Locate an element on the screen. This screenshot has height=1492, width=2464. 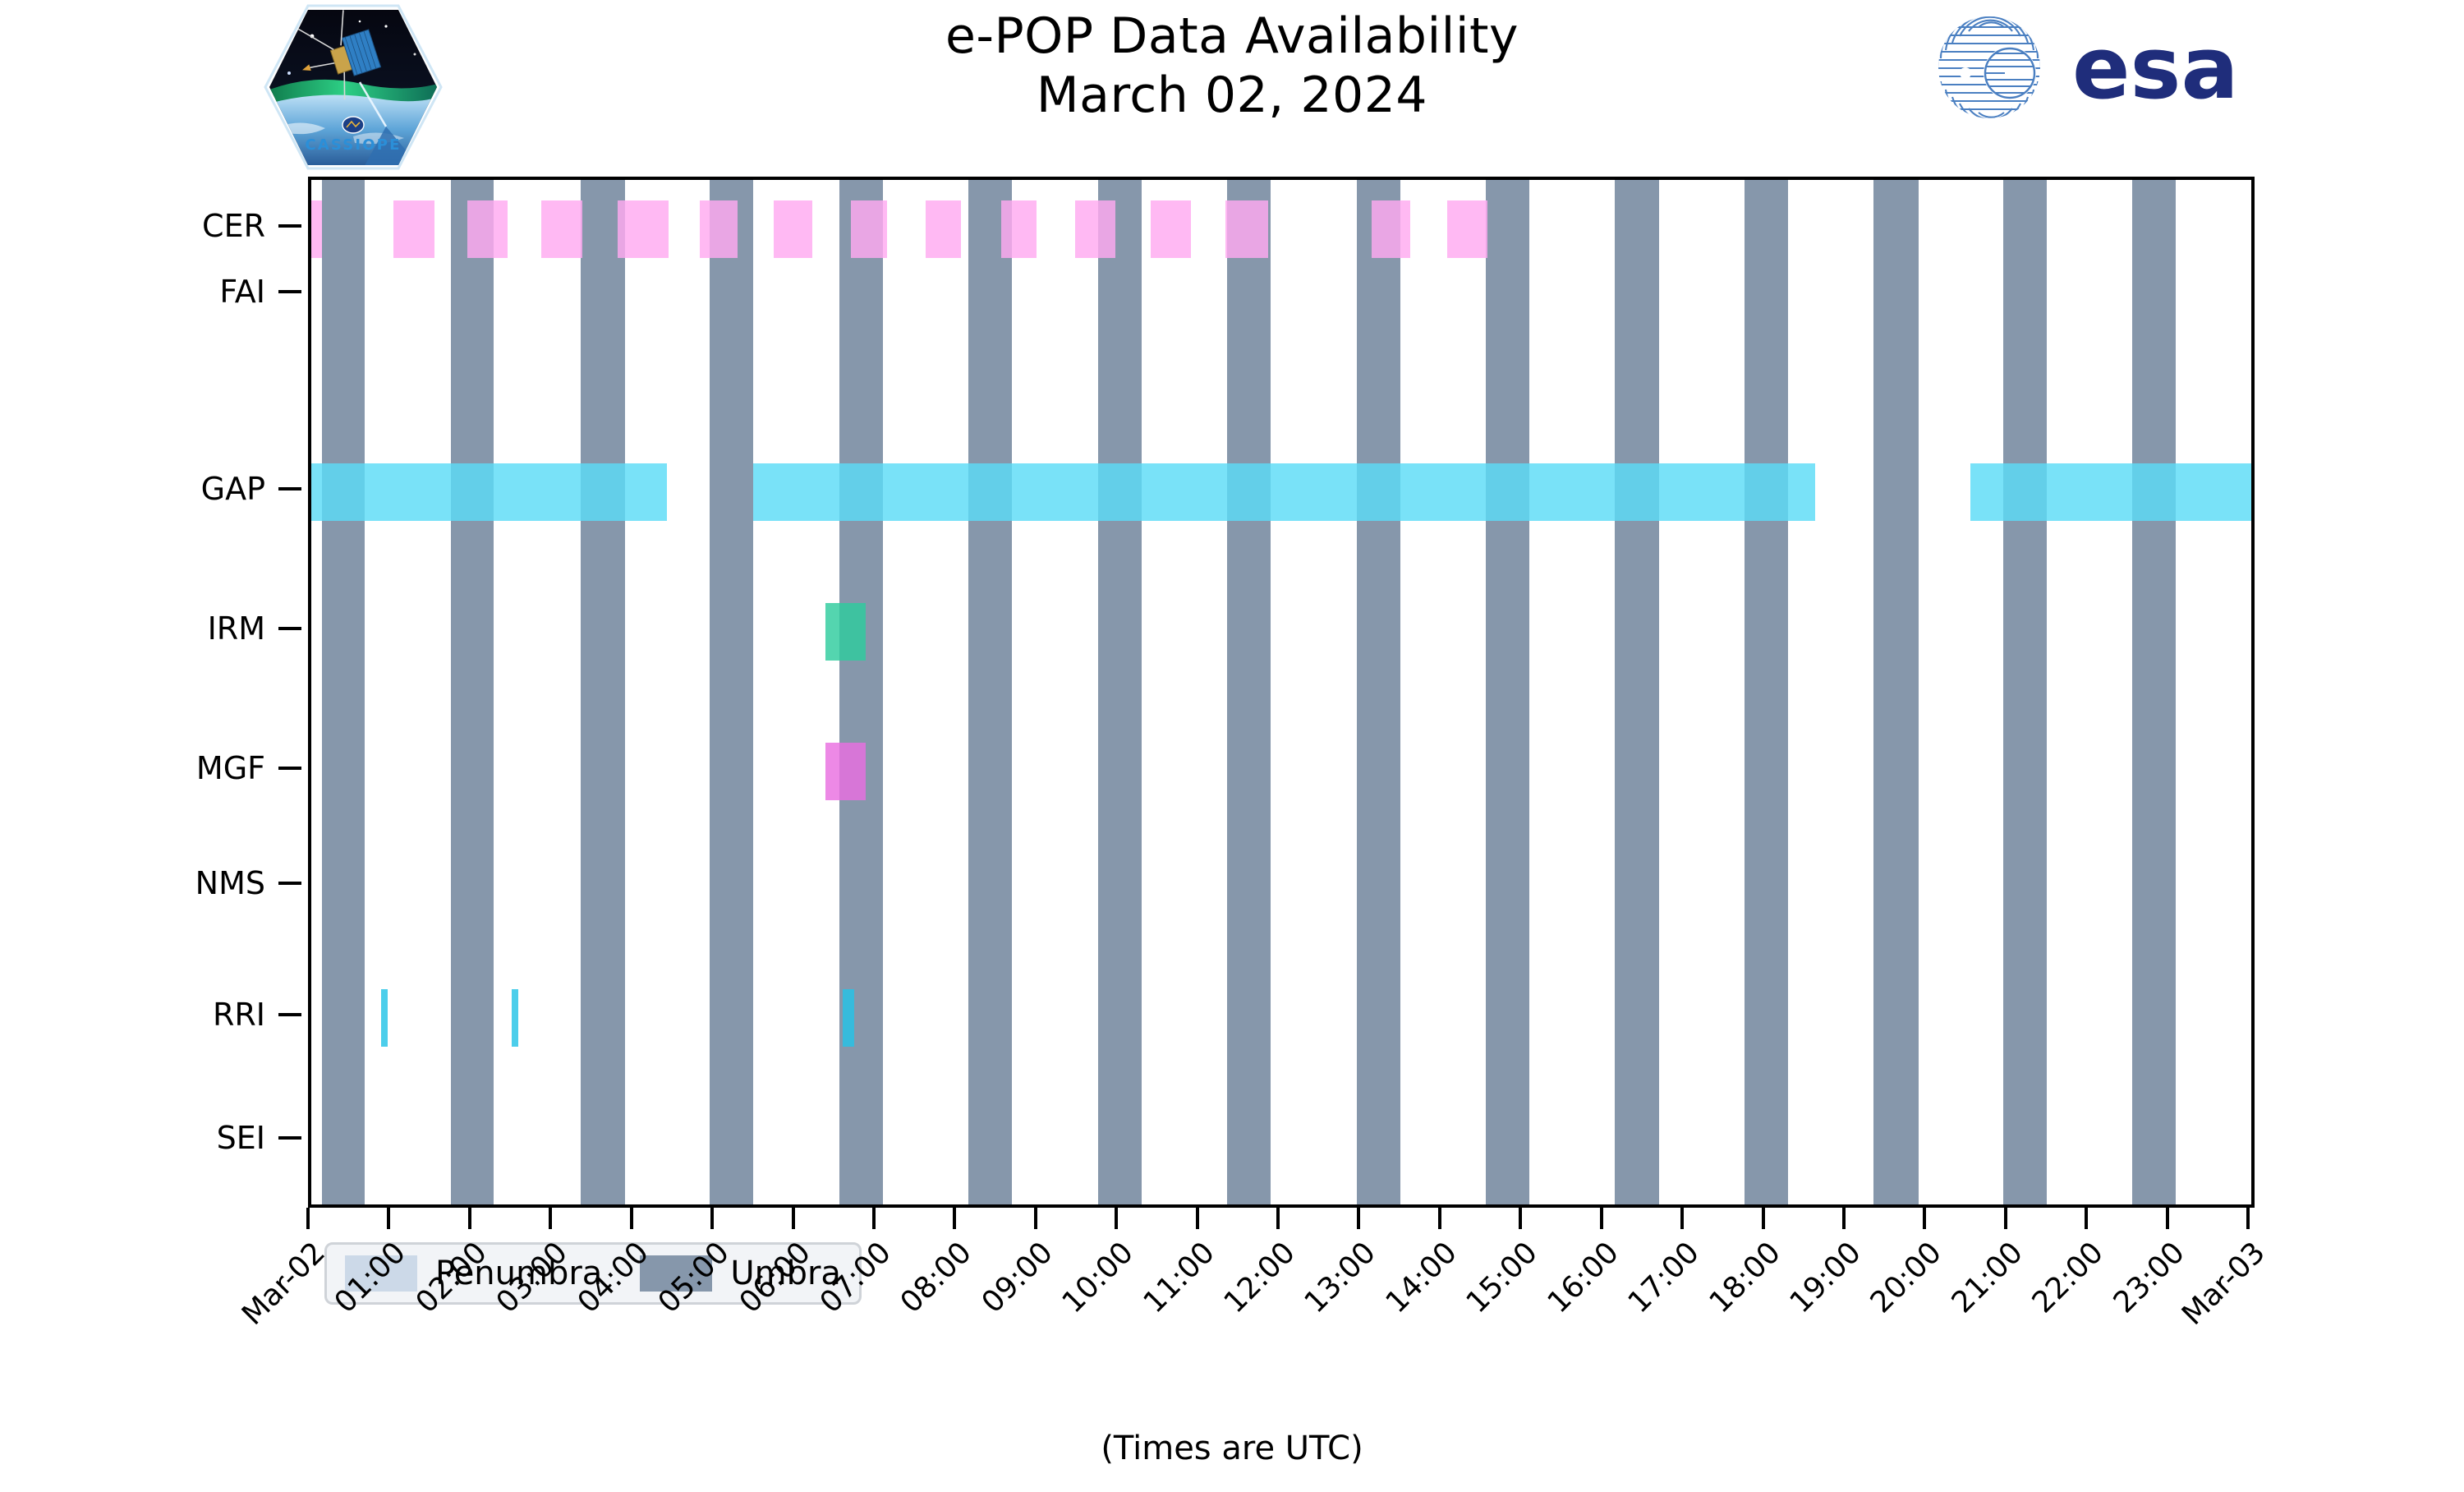
y-tick-label-sei: SEI is located at coordinates (240, 1138).